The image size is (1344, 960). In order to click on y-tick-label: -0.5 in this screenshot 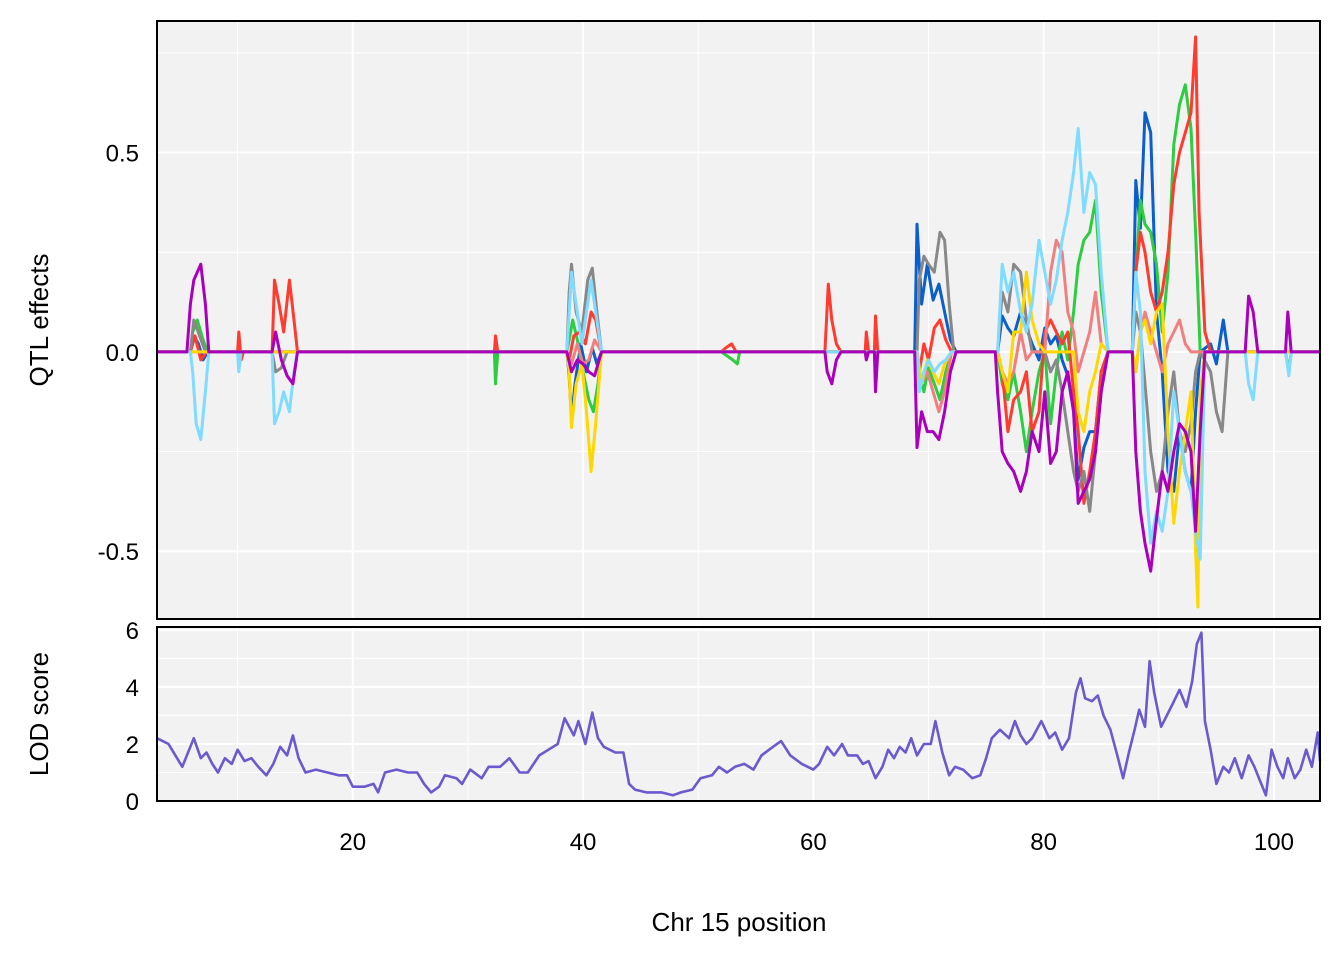, I will do `click(118, 552)`.